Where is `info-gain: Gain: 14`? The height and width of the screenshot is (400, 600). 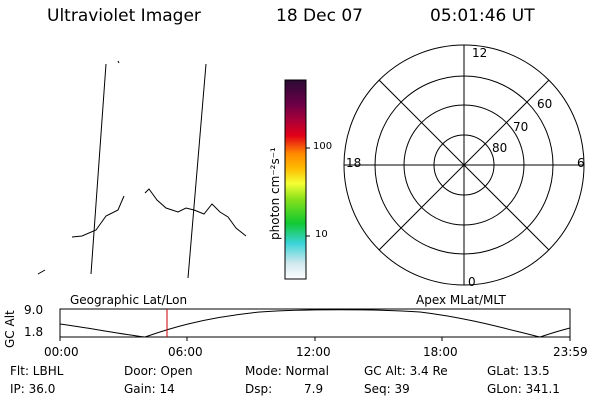
info-gain: Gain: 14 is located at coordinates (149, 389).